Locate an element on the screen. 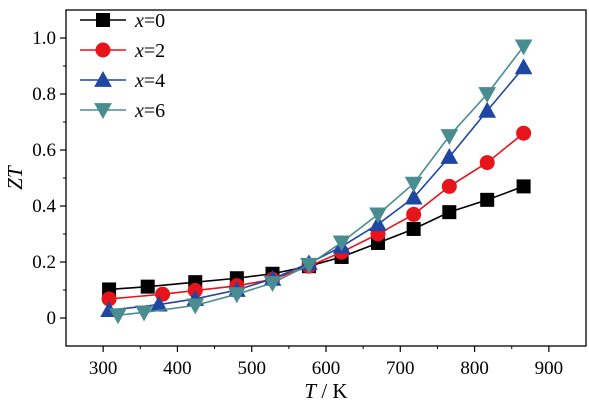  legend: x=0 x=2 x=4 x=6 is located at coordinates (122, 66).